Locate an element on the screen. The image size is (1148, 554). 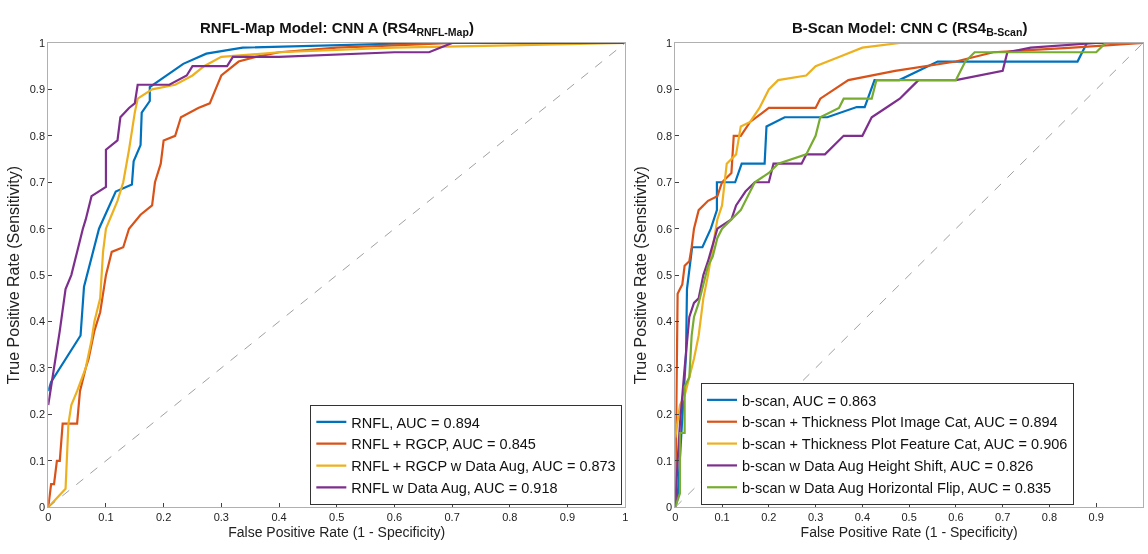
legend-label: b-scan w Data Aug Height Shift, AUC = 0.826 is located at coordinates (888, 466).